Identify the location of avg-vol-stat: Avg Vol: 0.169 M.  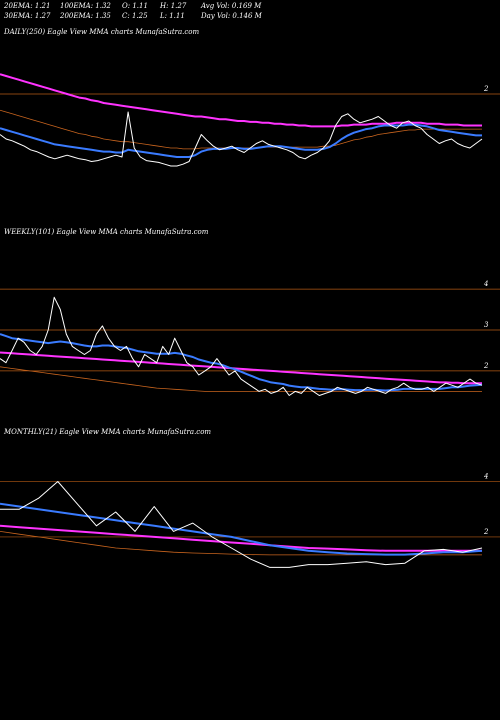
(231, 6).